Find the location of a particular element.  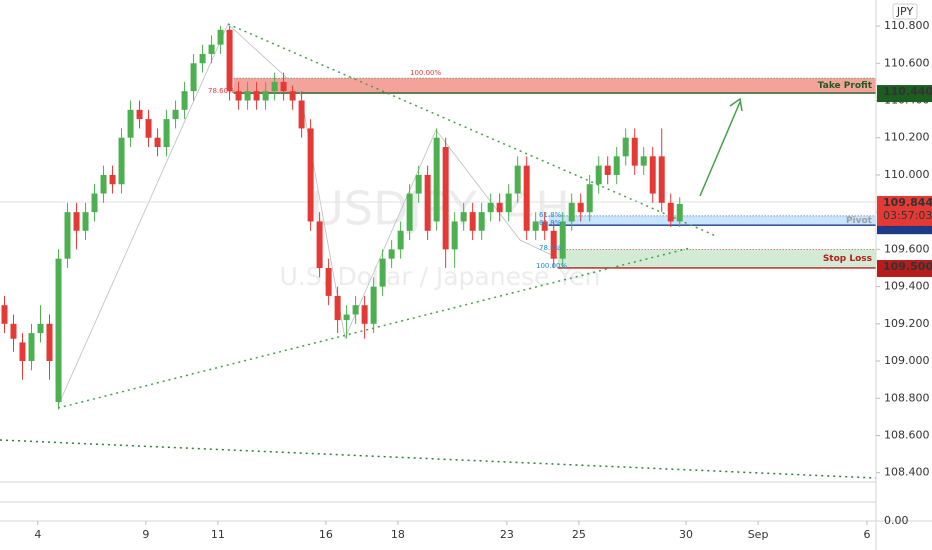

y-tick-label: 108.600 is located at coordinates (907, 434).